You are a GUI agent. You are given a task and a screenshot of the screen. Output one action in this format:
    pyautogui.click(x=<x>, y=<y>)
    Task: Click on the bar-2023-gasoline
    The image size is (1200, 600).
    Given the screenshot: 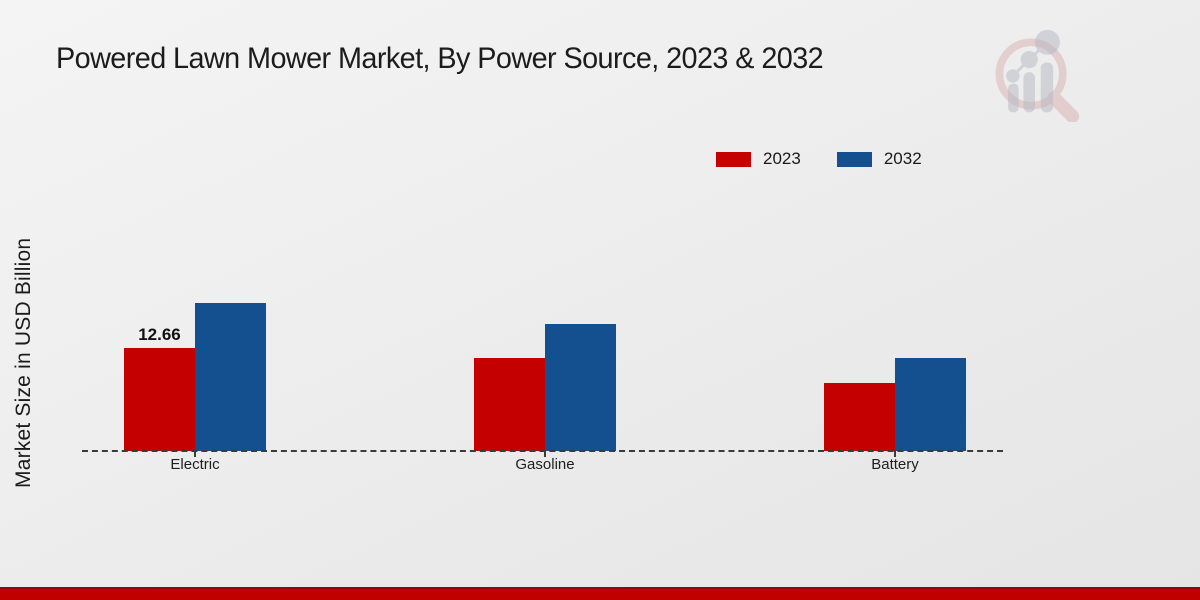 What is the action you would take?
    pyautogui.click(x=509, y=404)
    